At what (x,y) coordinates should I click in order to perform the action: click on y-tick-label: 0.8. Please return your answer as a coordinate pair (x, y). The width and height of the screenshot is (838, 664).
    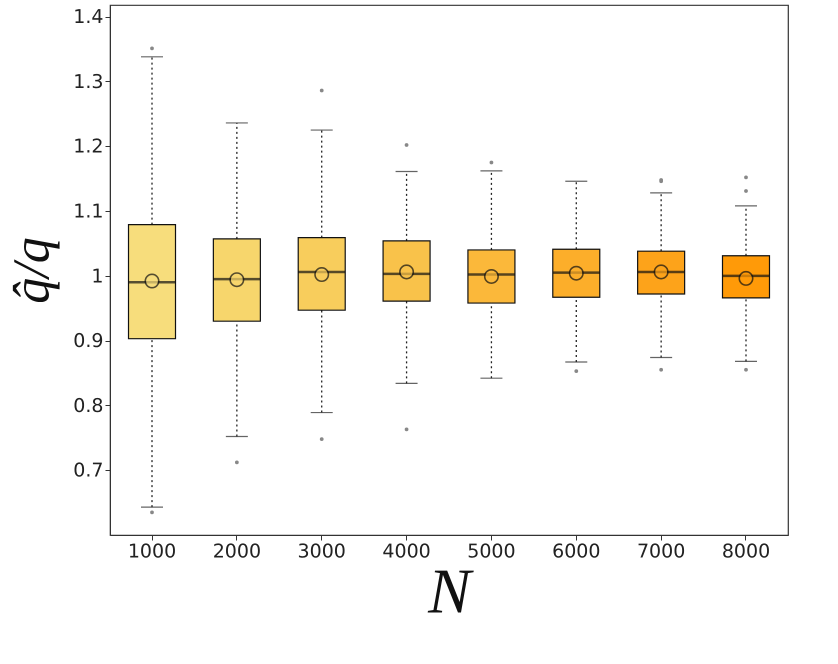
    Looking at the image, I should click on (88, 405).